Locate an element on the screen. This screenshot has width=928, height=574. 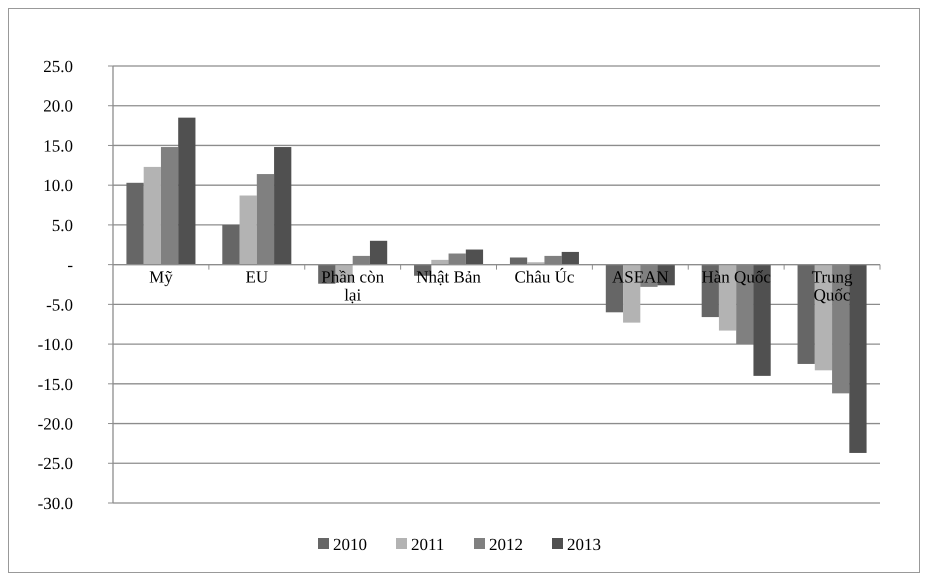
y-tick-label: -15.0 is located at coordinates (55, 384).